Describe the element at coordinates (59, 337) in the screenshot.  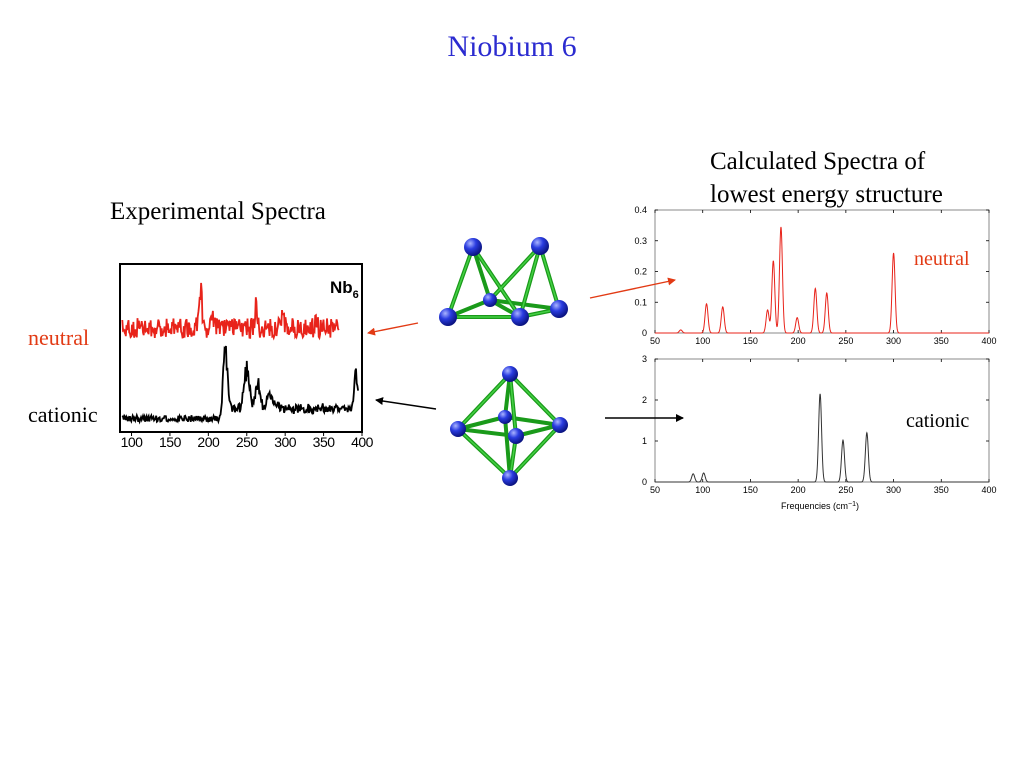
I see `experimental-neutral-label: neutral` at that location.